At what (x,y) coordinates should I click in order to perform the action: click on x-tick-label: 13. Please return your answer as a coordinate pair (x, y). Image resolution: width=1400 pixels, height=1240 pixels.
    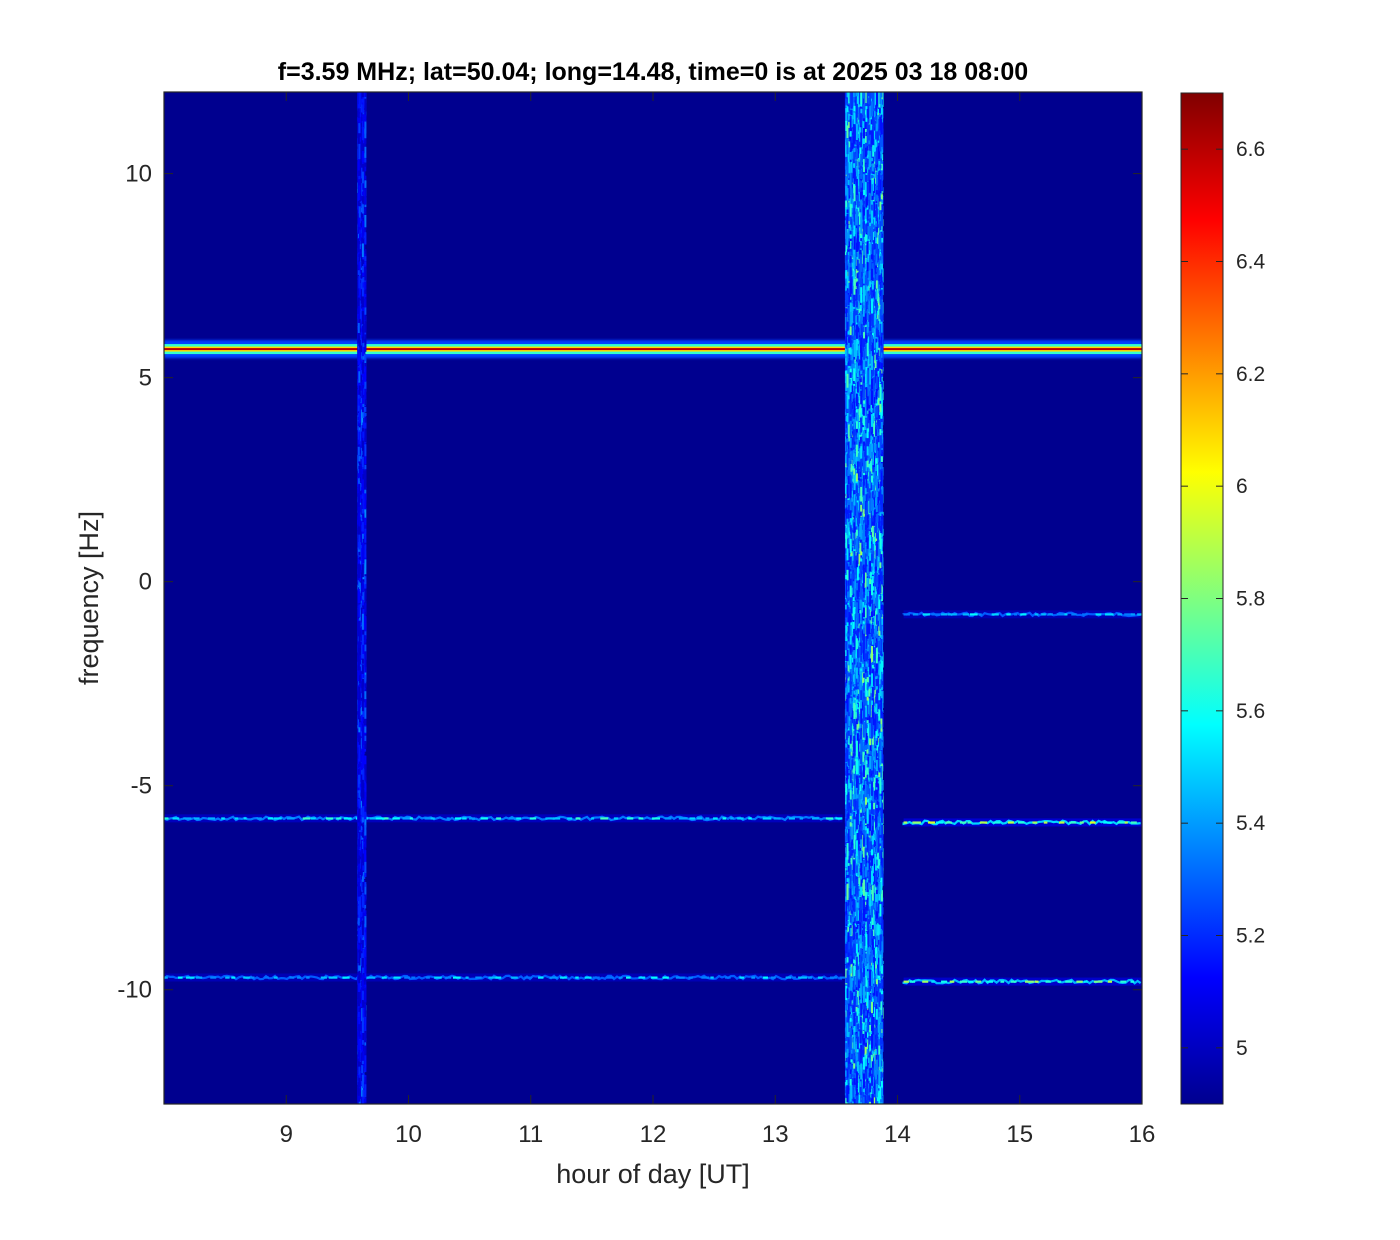
    Looking at the image, I should click on (775, 1134).